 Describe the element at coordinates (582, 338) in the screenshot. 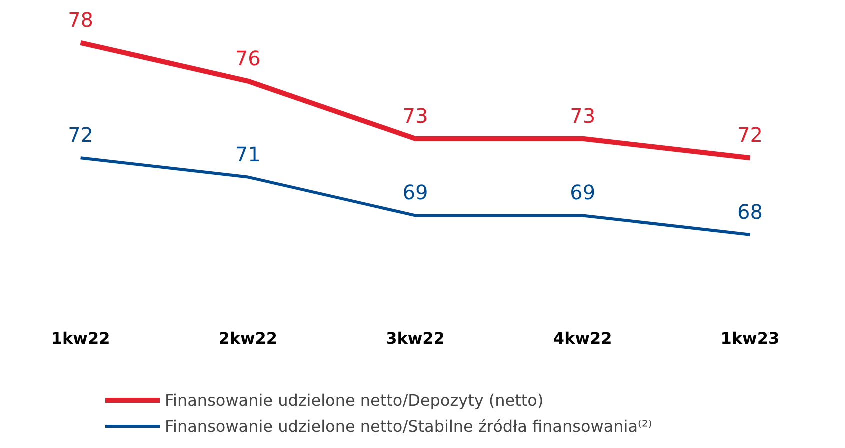

I see `x-tick-label: 4kw22` at that location.